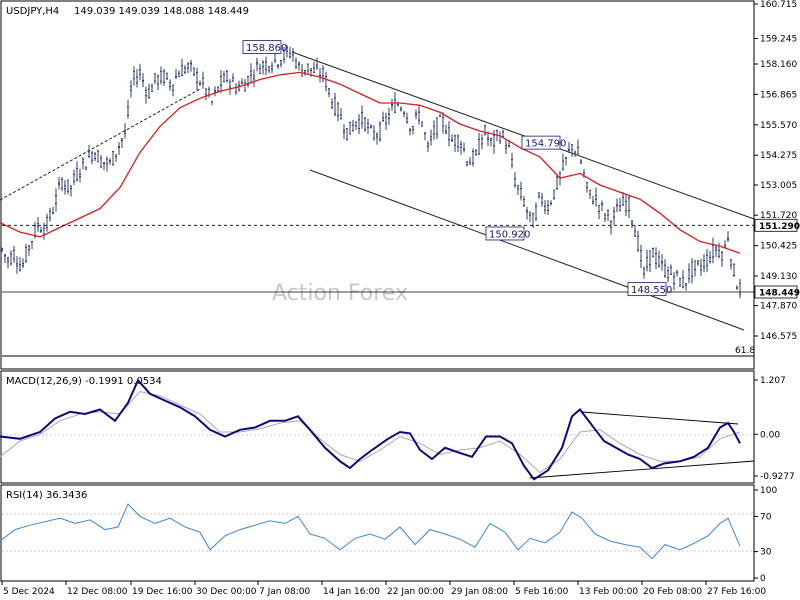 This screenshot has width=800, height=600. Describe the element at coordinates (766, 517) in the screenshot. I see `rsi-tick-label: 70` at that location.